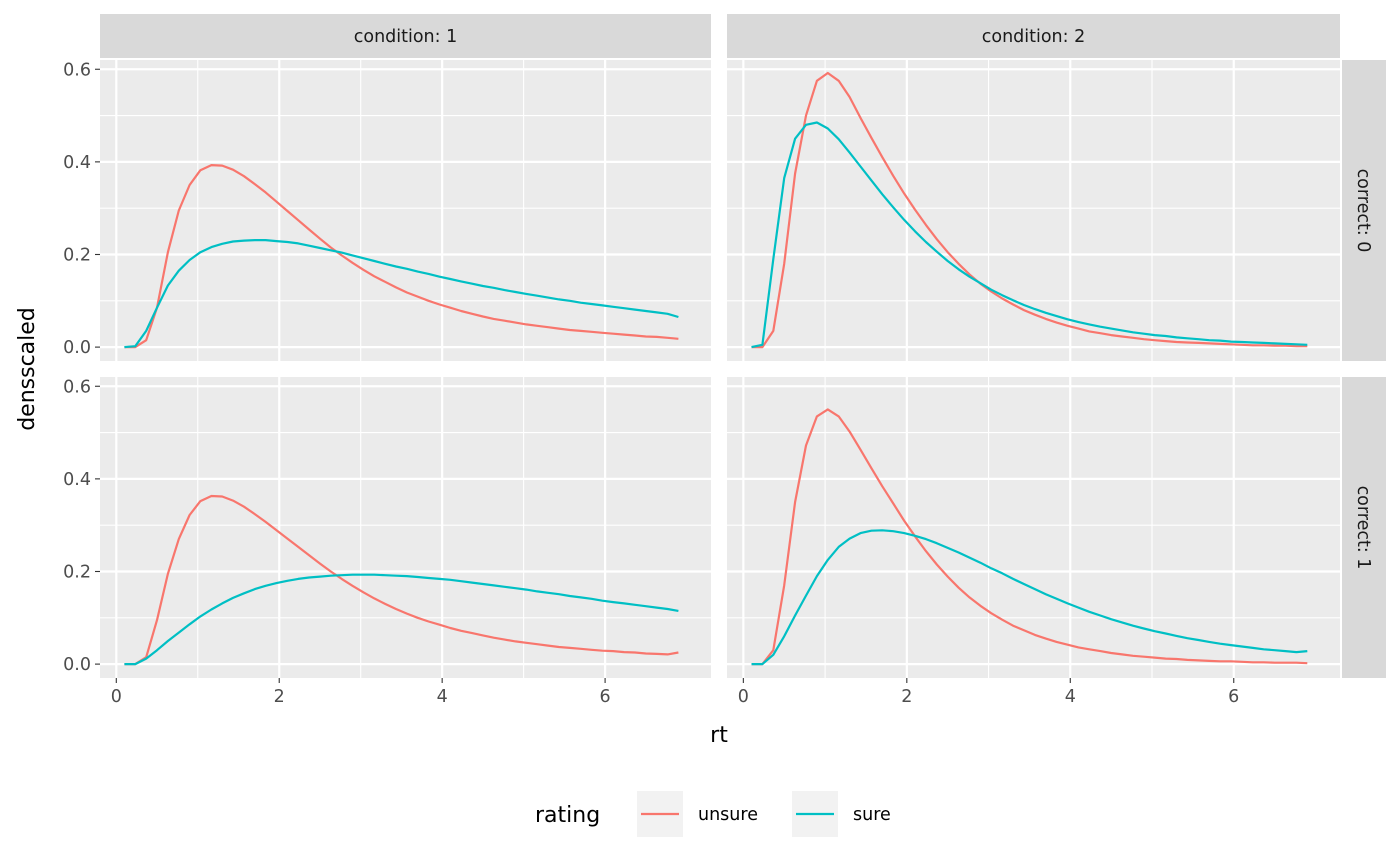 The height and width of the screenshot is (866, 1400). I want to click on strip-col-1-background, so click(1033, 36).